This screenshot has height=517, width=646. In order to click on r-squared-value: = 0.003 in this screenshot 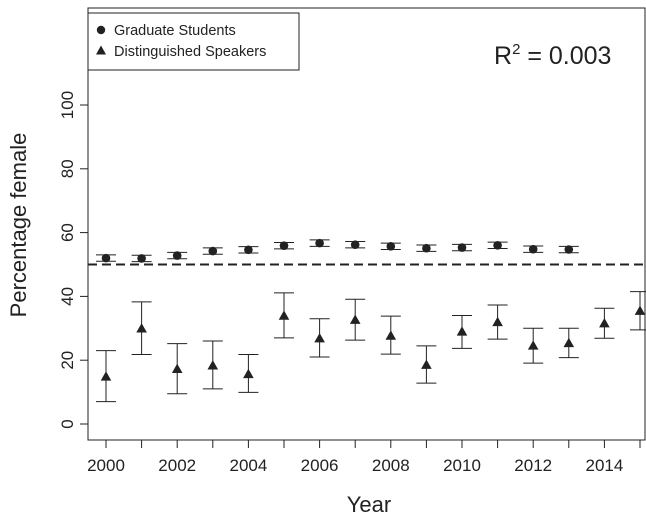, I will do `click(565, 56)`.